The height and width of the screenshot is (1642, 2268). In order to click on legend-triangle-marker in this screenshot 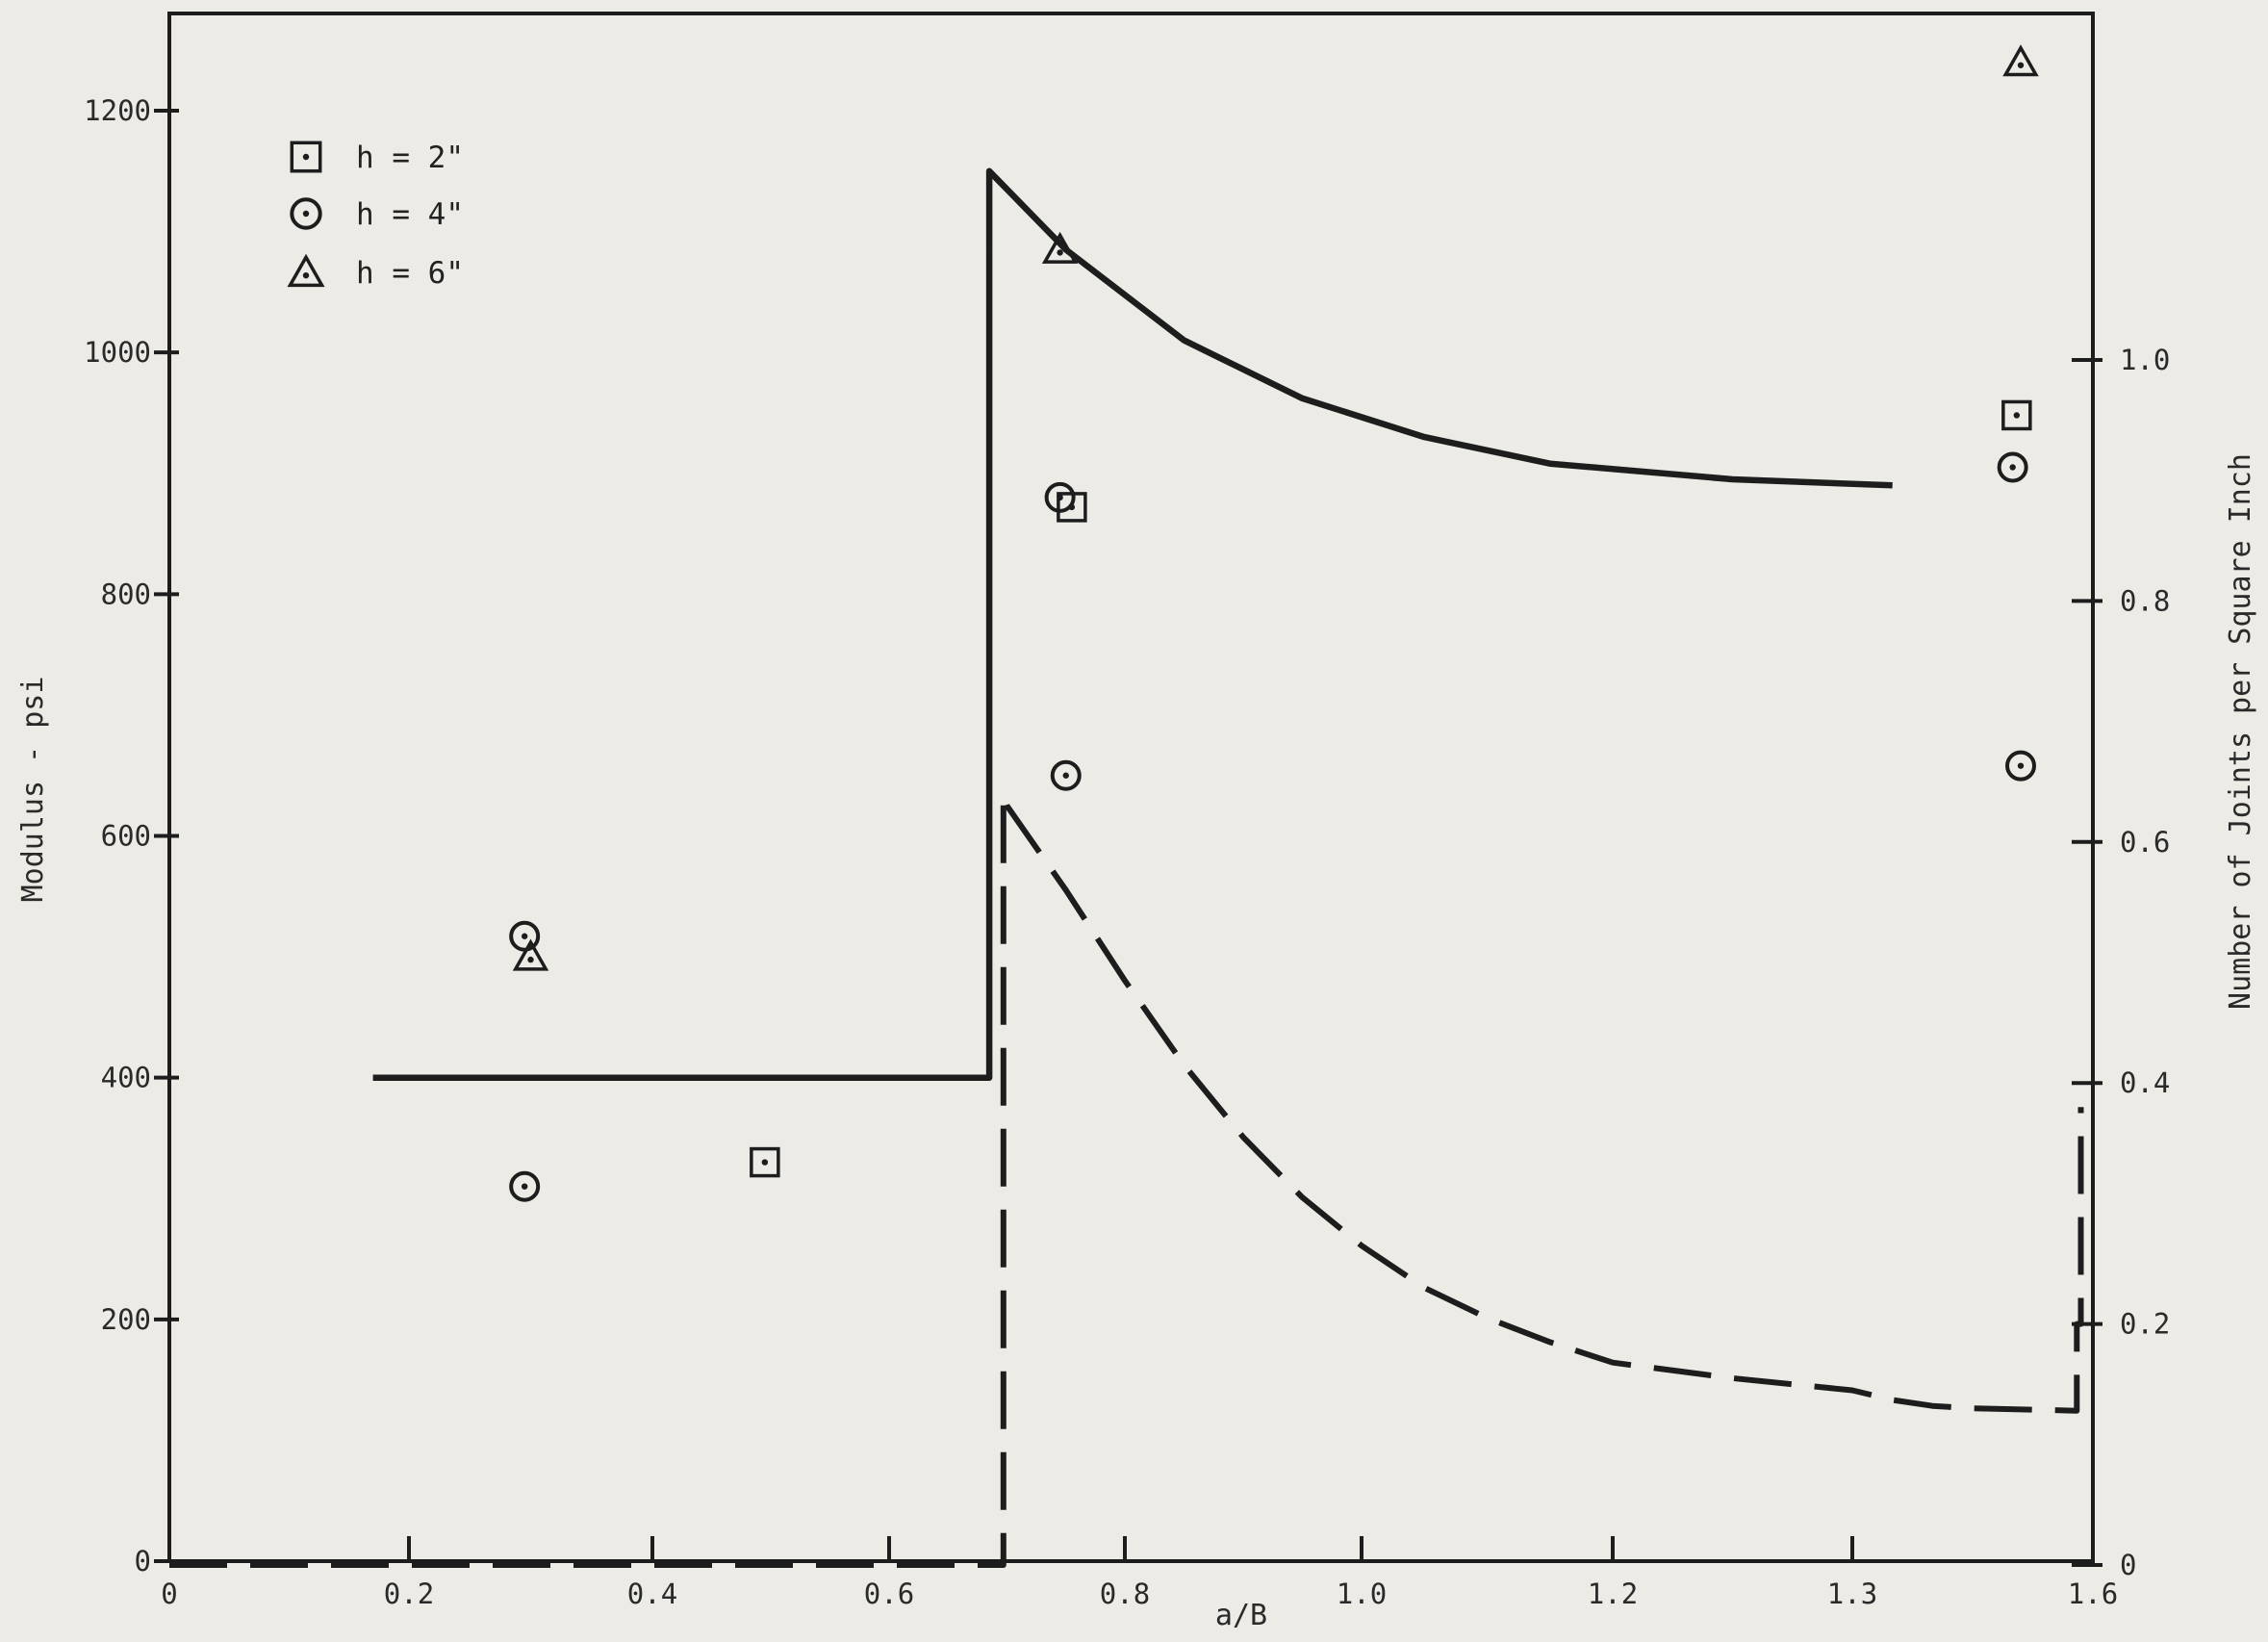, I will do `click(306, 271)`.